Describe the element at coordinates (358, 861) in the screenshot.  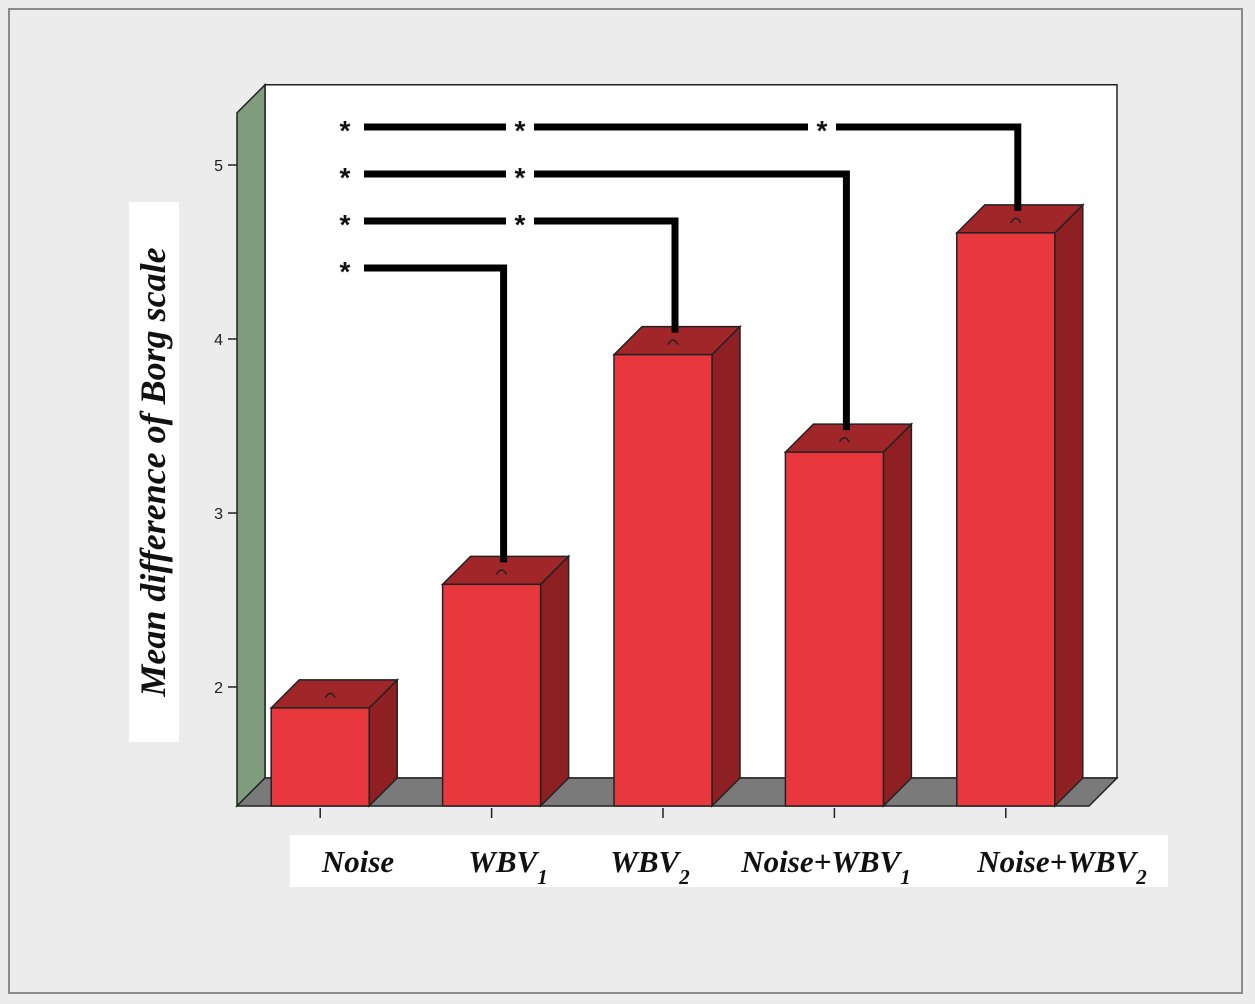
I see `x-tick-label: Noise` at that location.